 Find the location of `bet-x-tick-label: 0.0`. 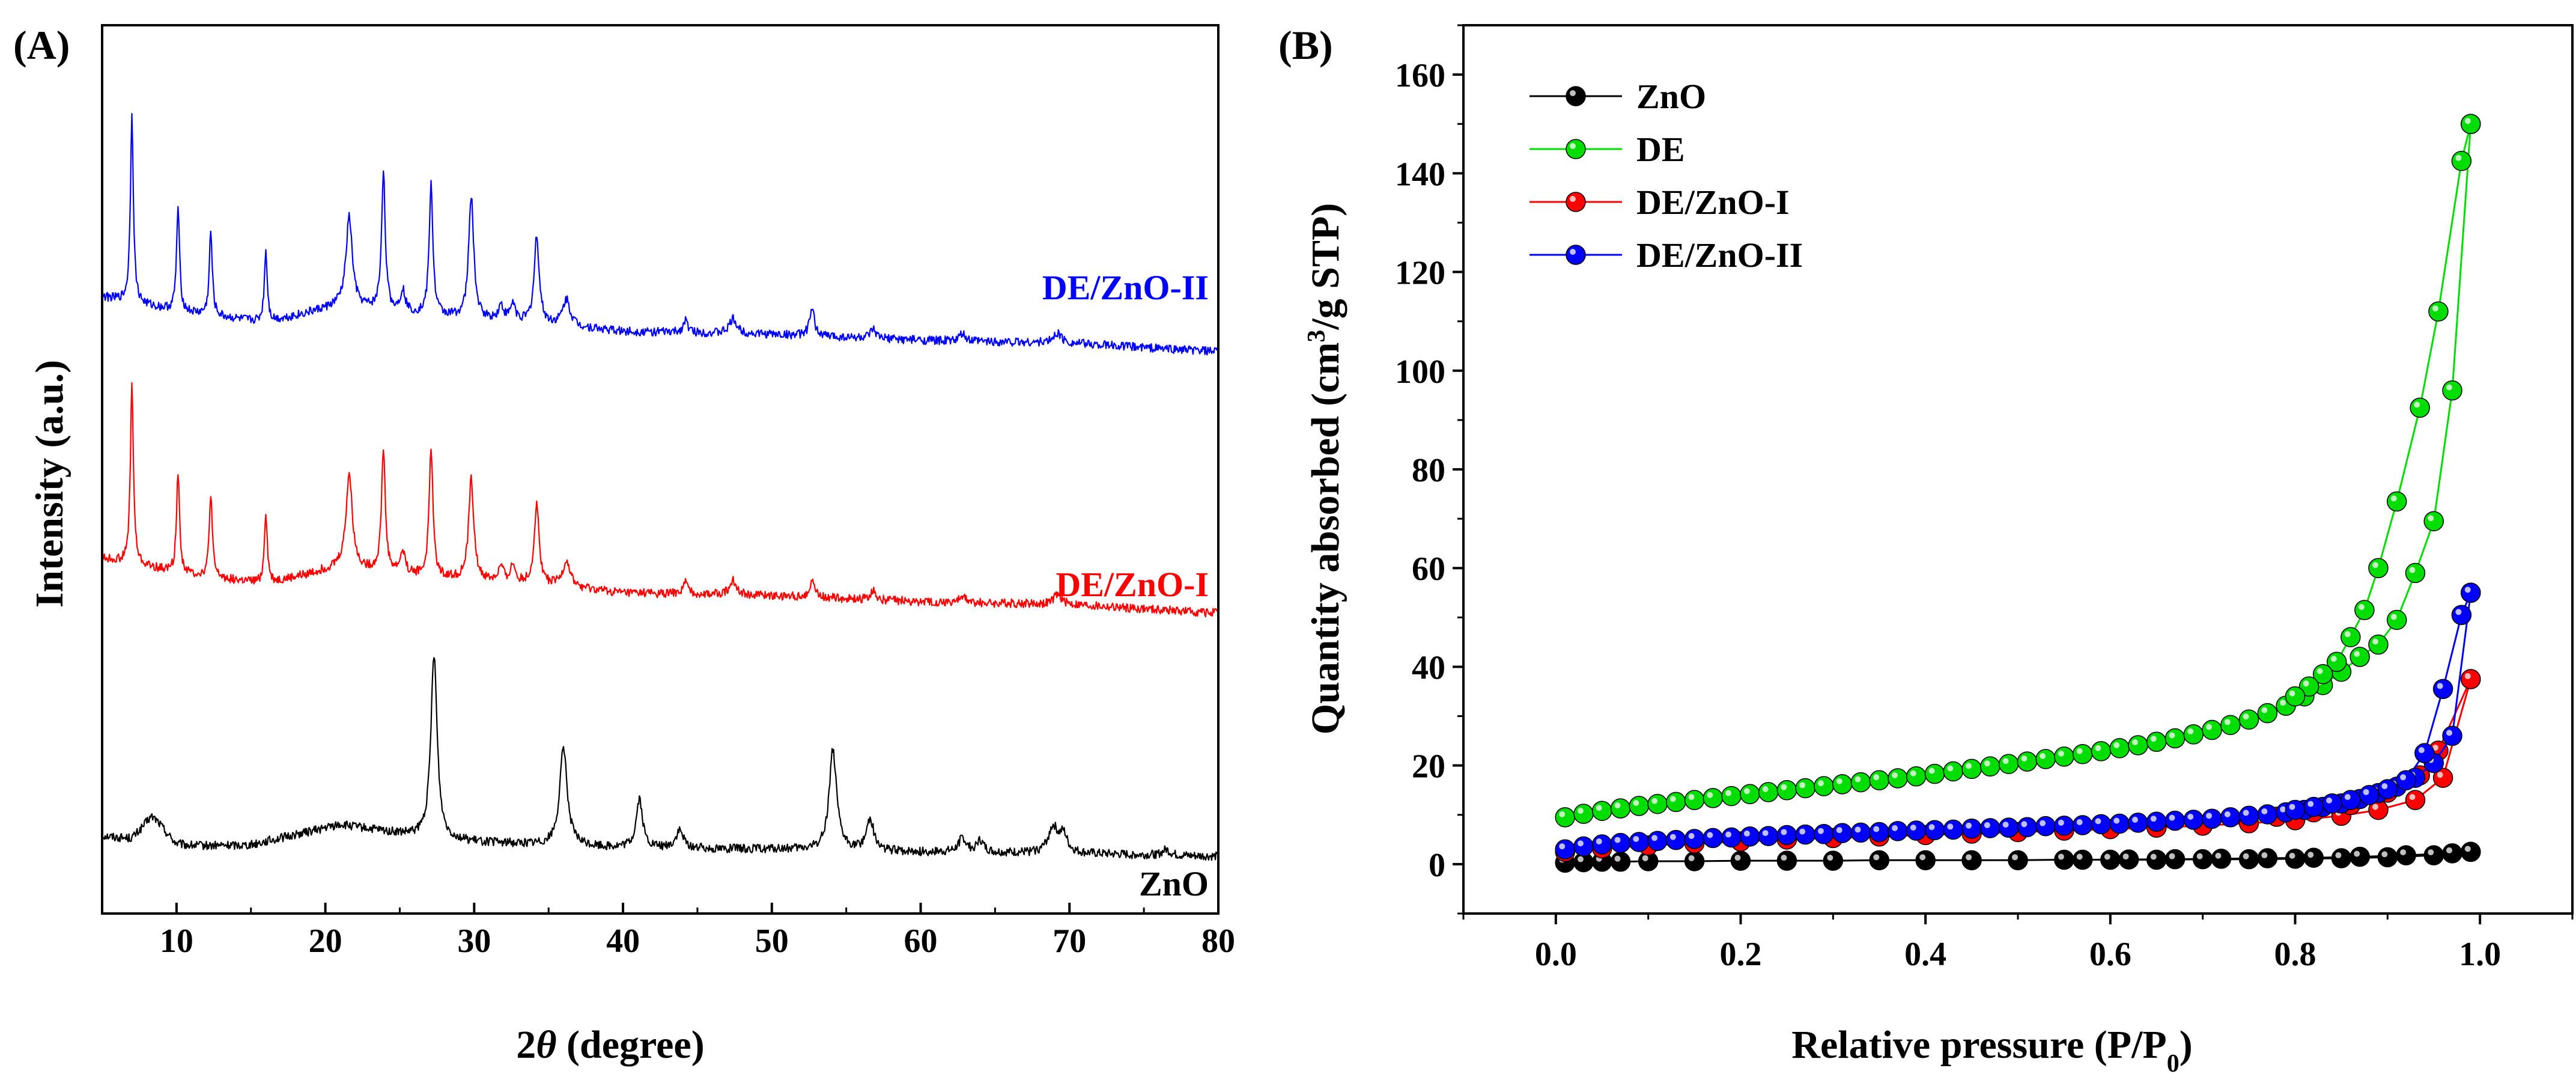

bet-x-tick-label: 0.0 is located at coordinates (1556, 955).